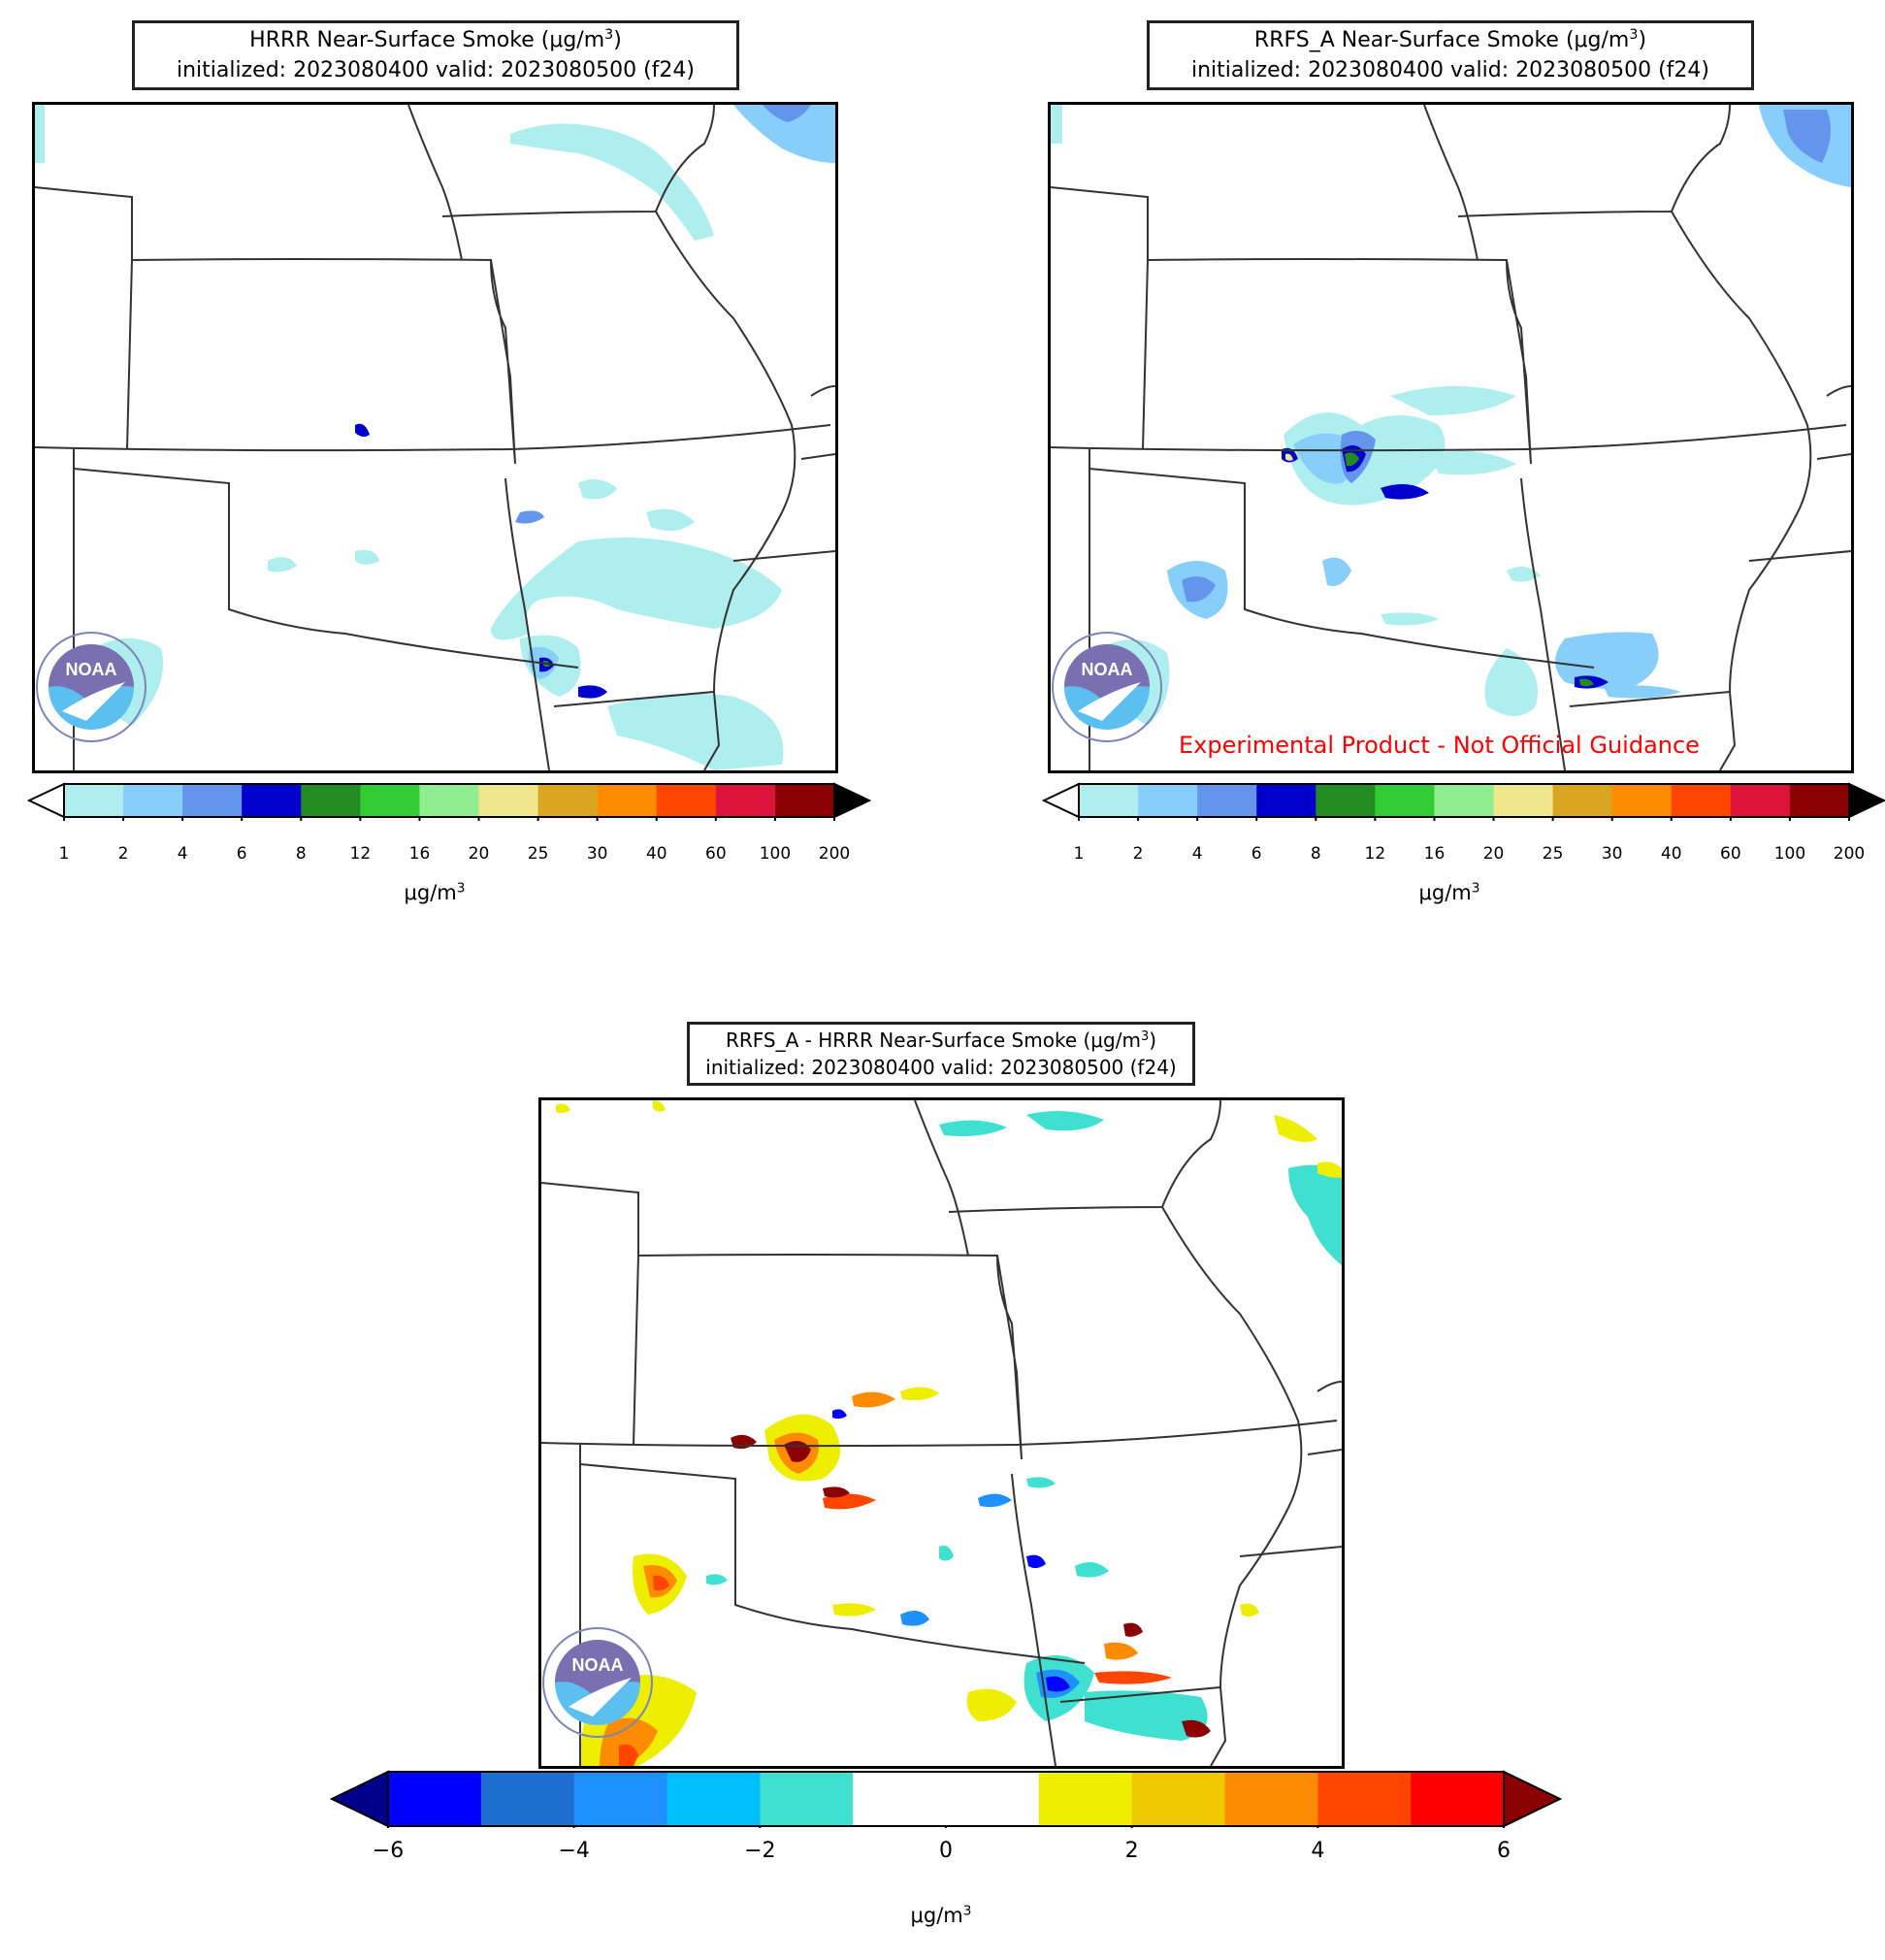  Describe the element at coordinates (1375, 854) in the screenshot. I see `colorbar-tick-label: 12` at that location.